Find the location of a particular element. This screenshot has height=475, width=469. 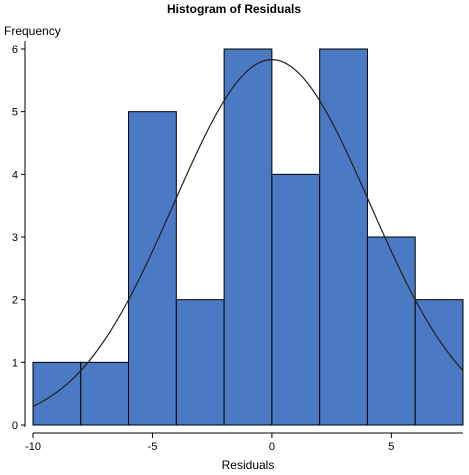

x-tick-label: -5 is located at coordinates (153, 447).